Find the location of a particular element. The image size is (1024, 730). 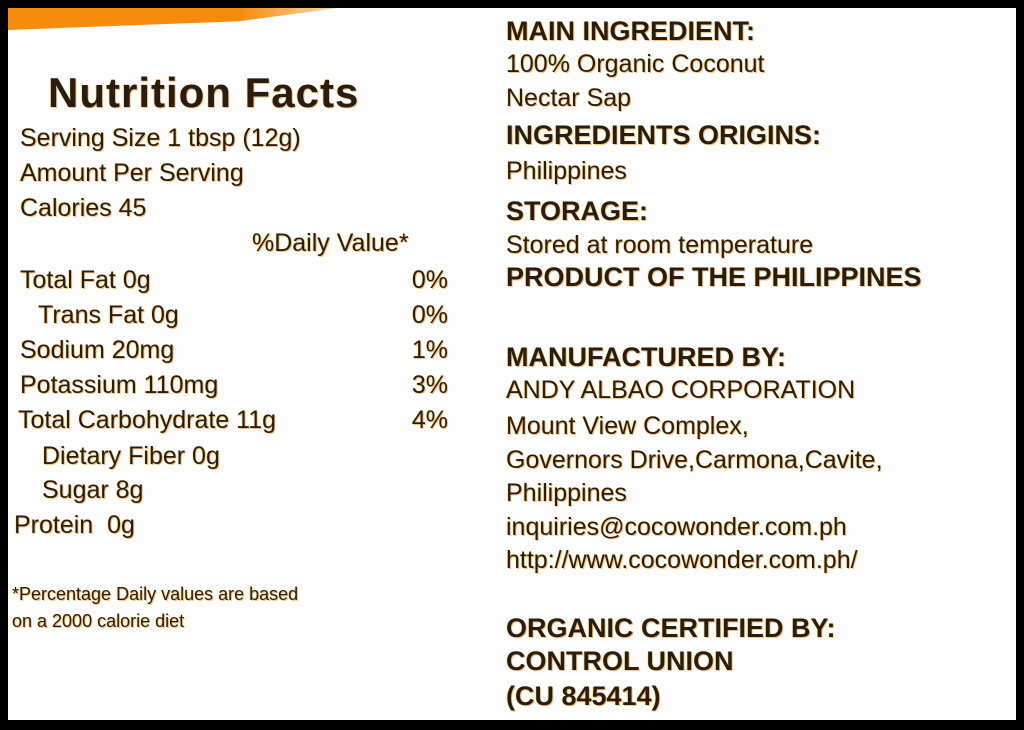

certifier: CONTROL UNION is located at coordinates (620, 661).